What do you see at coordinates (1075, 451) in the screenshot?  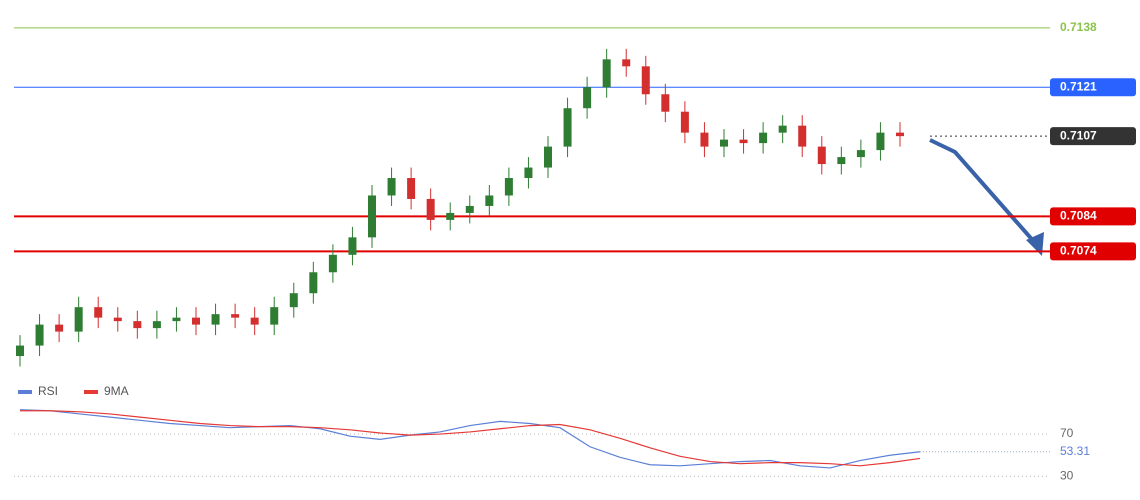 I see `last-value-label: 53.31` at bounding box center [1075, 451].